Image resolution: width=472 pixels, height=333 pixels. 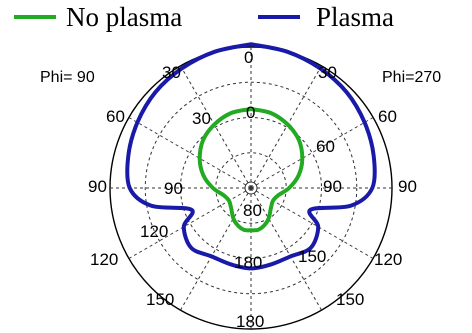 What do you see at coordinates (325, 146) in the screenshot?
I see `inner-tick-60: 60` at bounding box center [325, 146].